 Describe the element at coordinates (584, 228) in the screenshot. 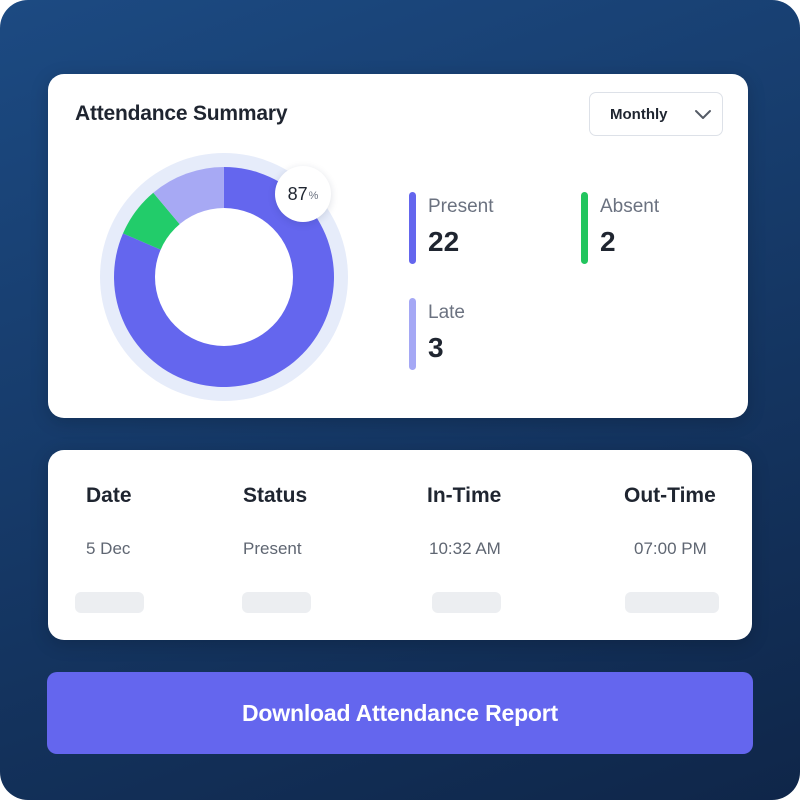

I see `stat-absent-bar` at that location.